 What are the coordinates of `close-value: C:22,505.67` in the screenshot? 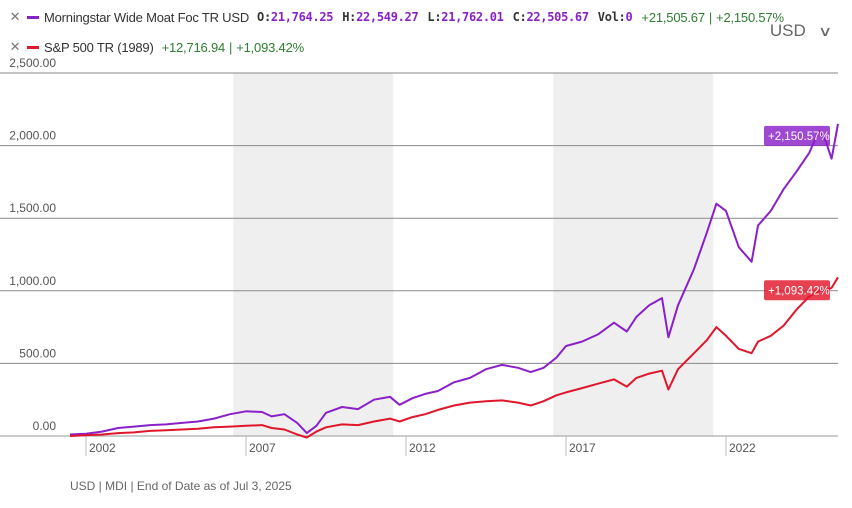 It's located at (550, 17).